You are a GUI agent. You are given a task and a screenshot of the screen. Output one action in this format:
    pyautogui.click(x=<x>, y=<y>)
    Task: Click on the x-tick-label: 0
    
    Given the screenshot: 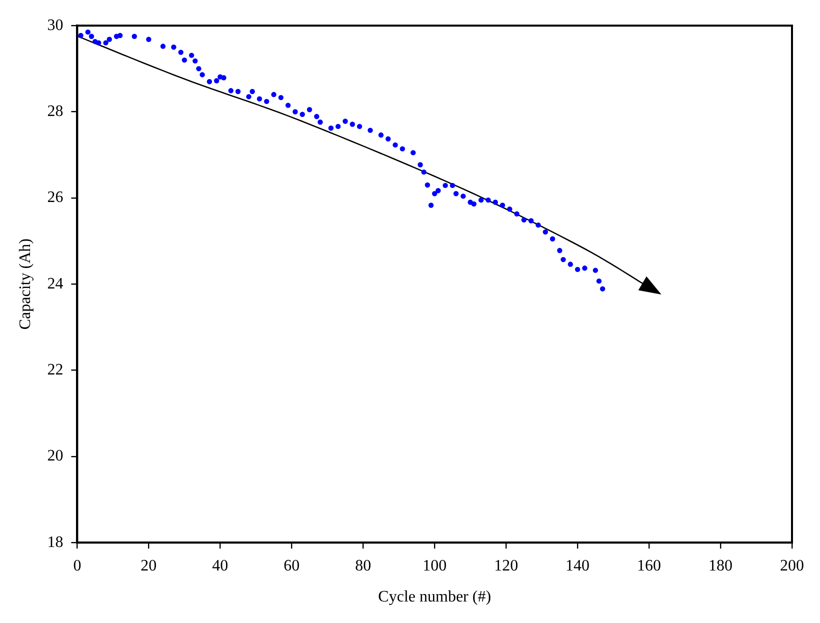 What is the action you would take?
    pyautogui.click(x=77, y=565)
    